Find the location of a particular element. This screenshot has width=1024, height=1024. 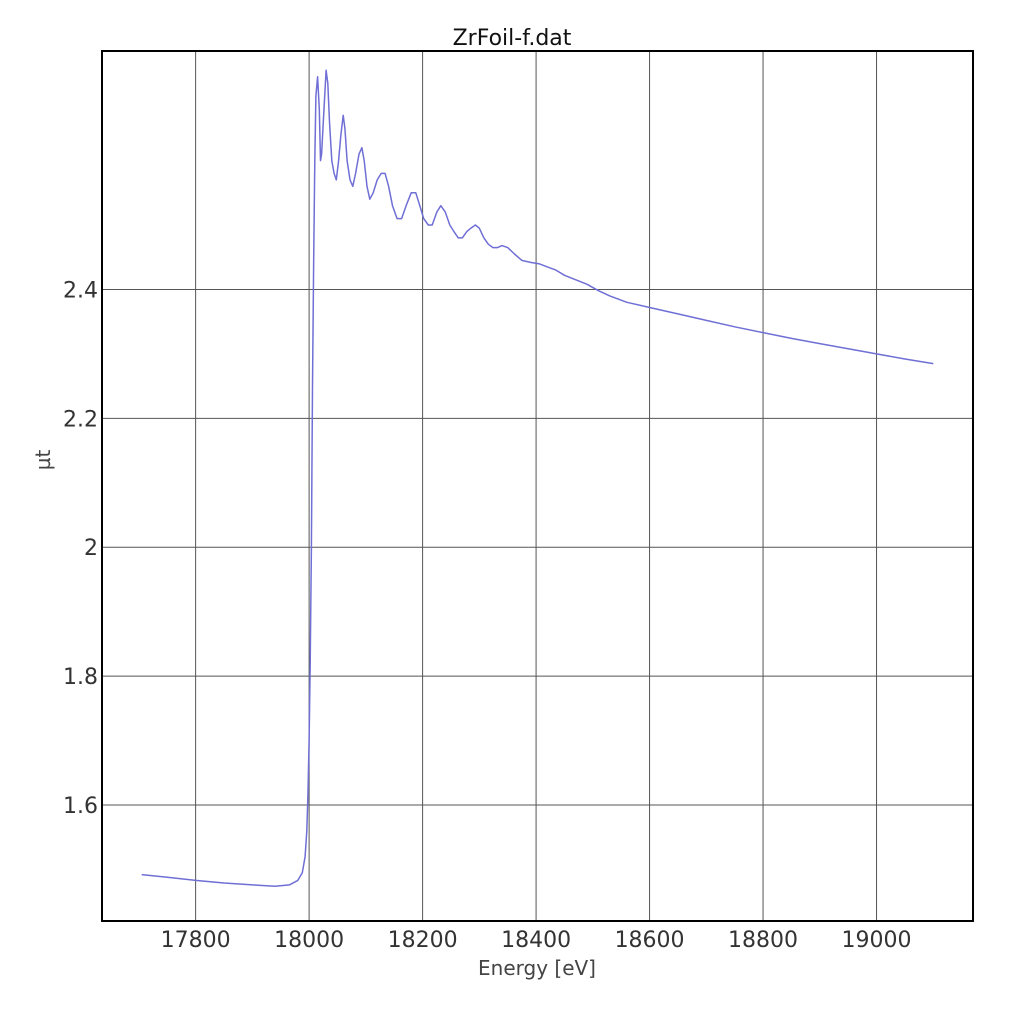

x-tick-label: 18000 is located at coordinates (309, 940).